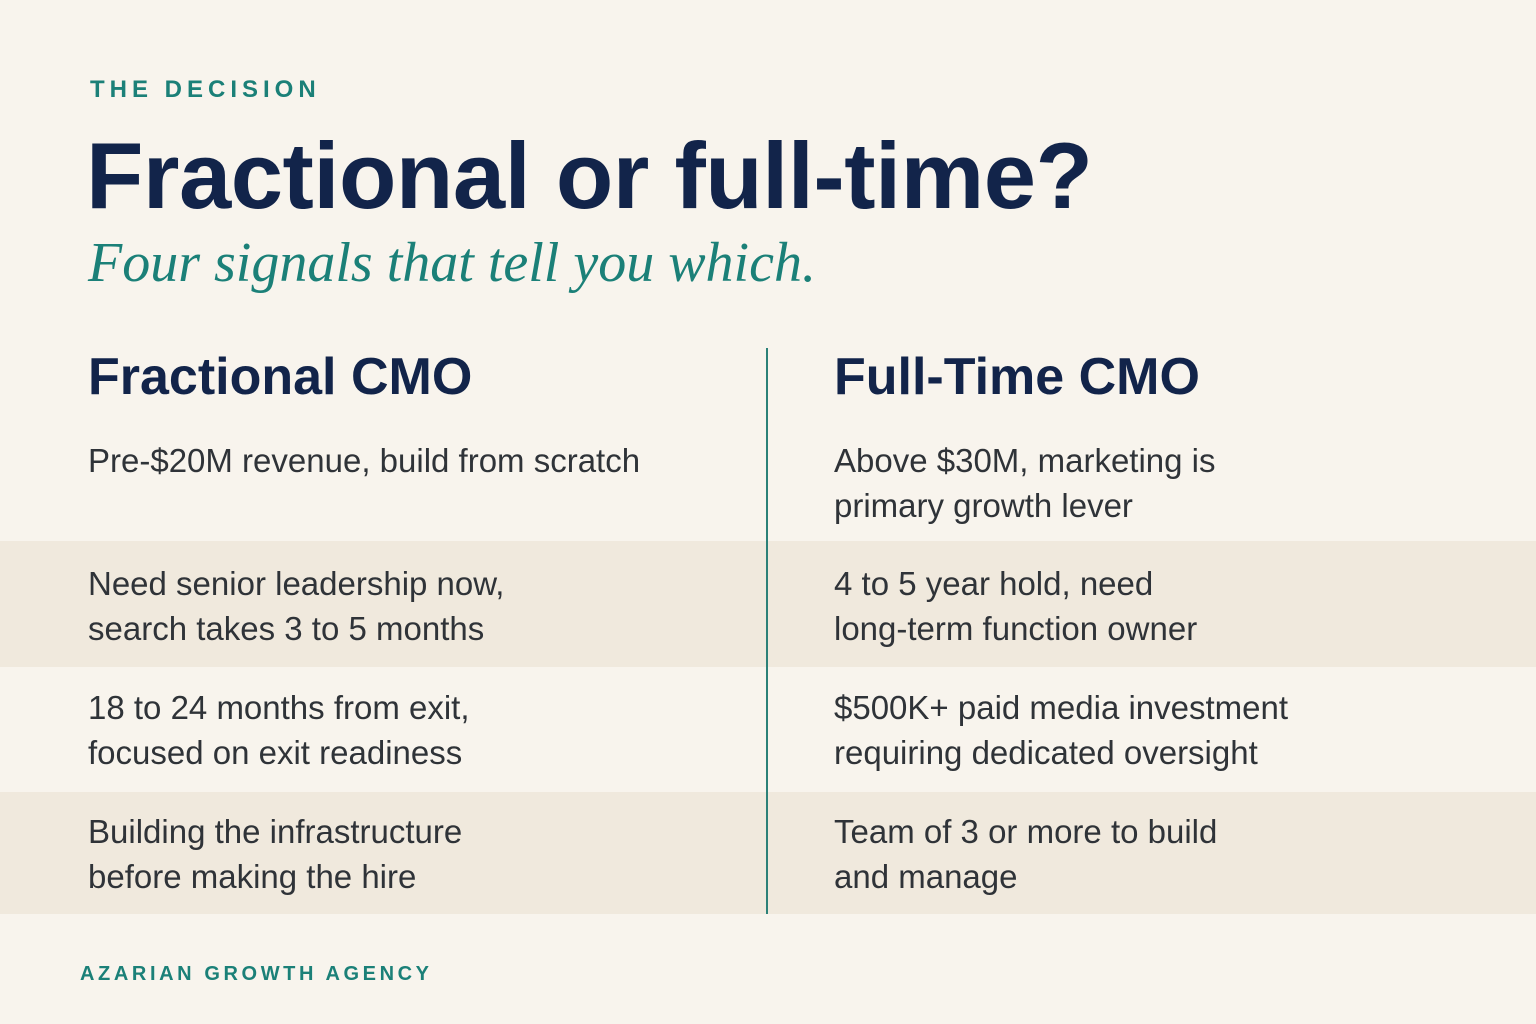 The width and height of the screenshot is (1536, 1024). Describe the element at coordinates (767, 631) in the screenshot. I see `column-divider` at that location.